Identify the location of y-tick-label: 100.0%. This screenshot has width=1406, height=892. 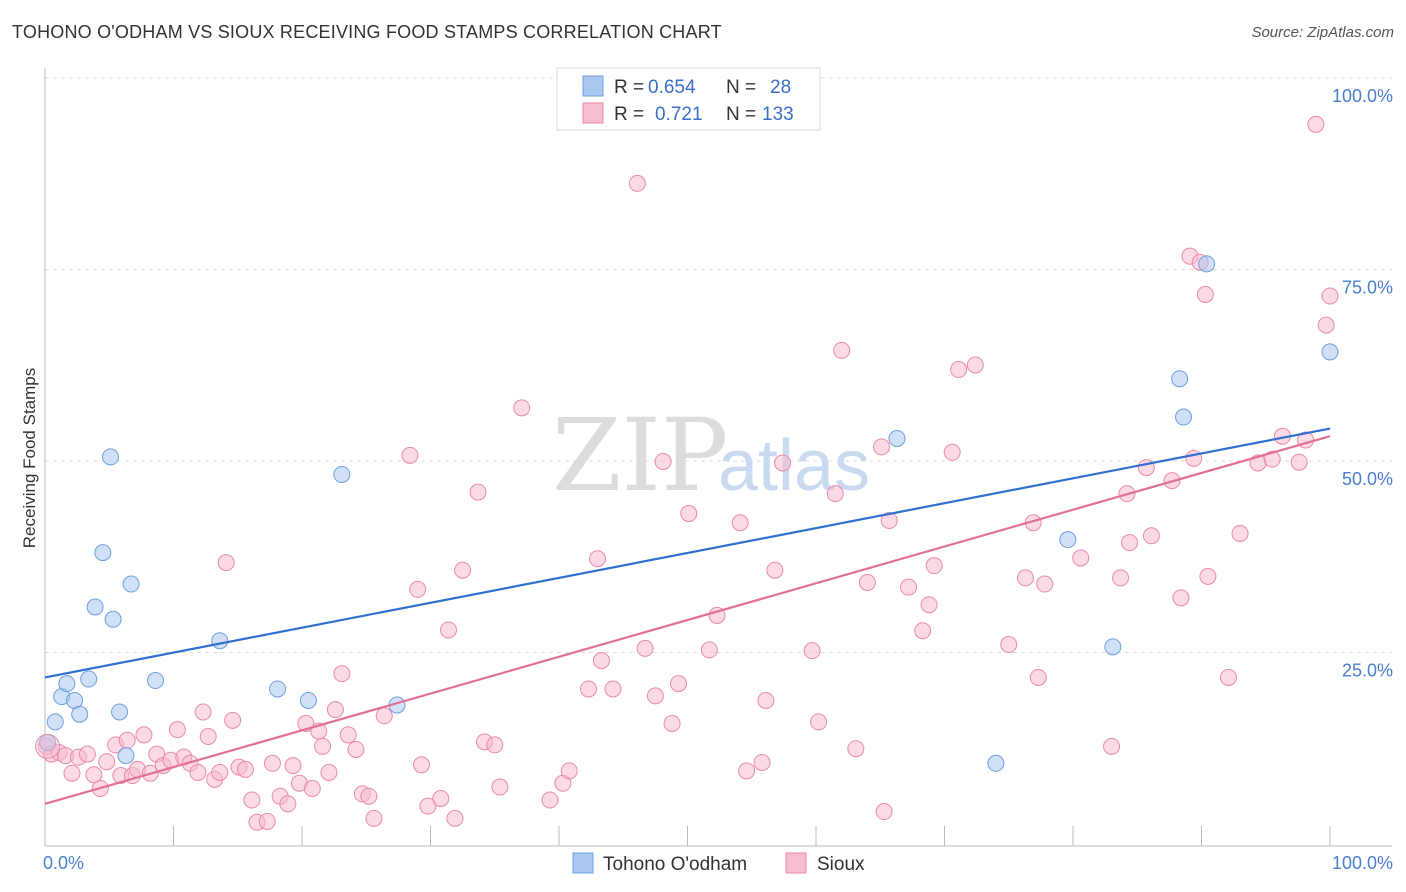
(1362, 96).